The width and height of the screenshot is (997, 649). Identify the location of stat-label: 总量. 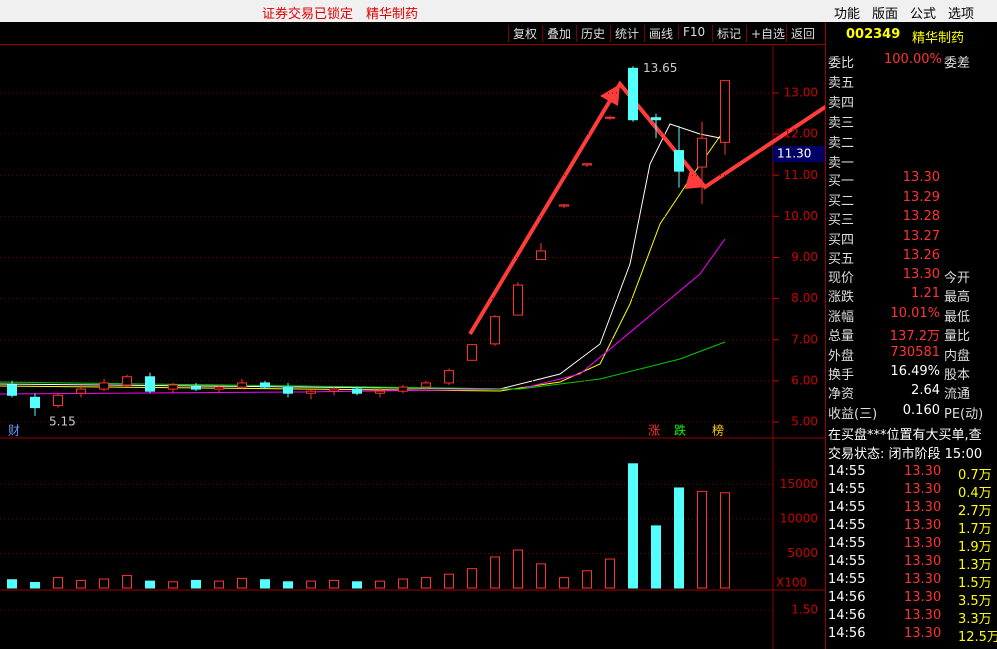
(841, 337).